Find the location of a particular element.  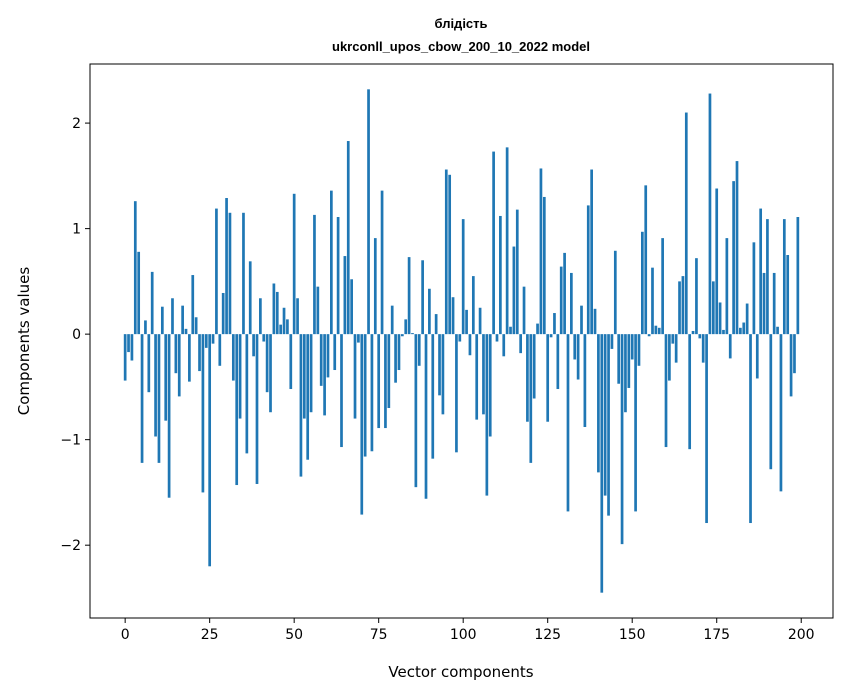

x-tick-label: 100 is located at coordinates (463, 635).